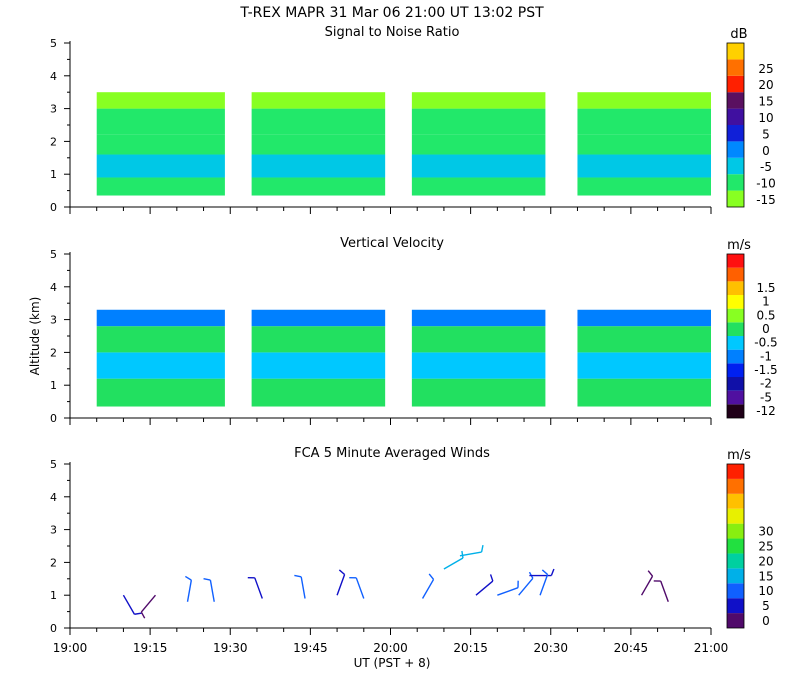  Describe the element at coordinates (392, 32) in the screenshot. I see `panel-title: Signal to Noise Ratio` at that location.